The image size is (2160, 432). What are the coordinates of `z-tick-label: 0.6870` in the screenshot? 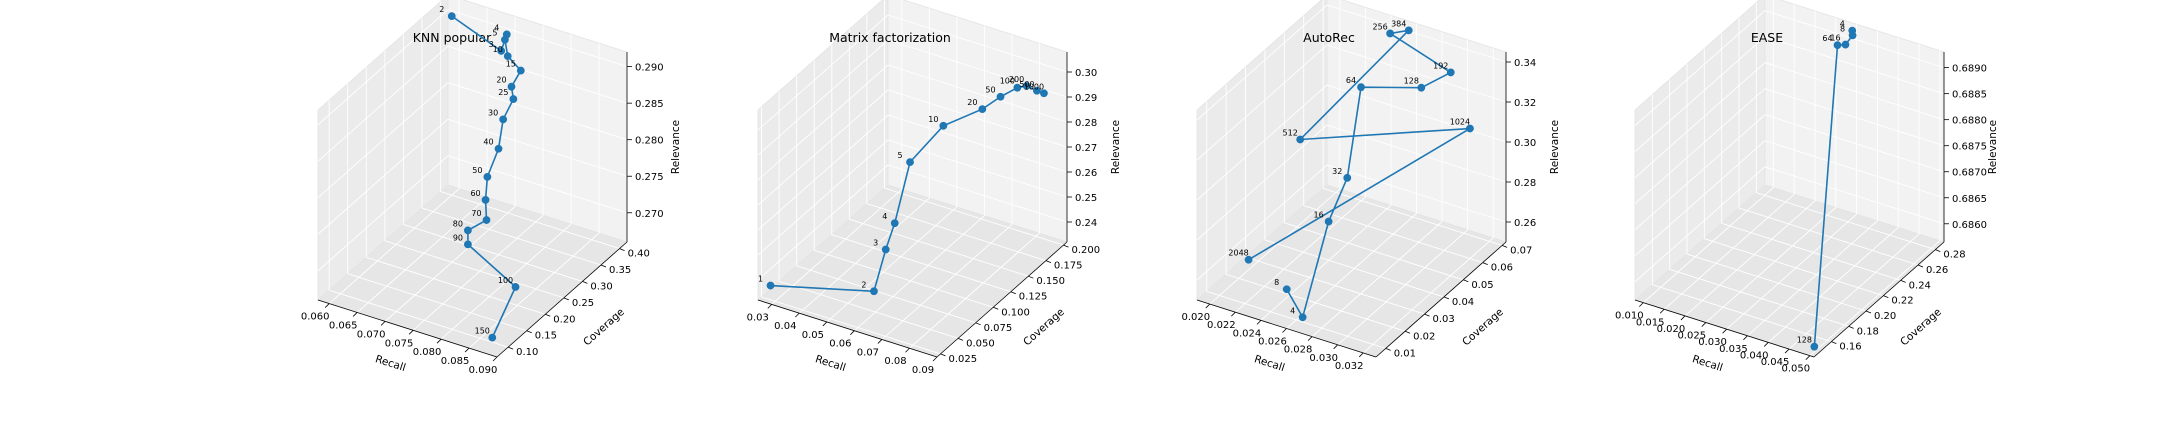 It's located at (1969, 173).